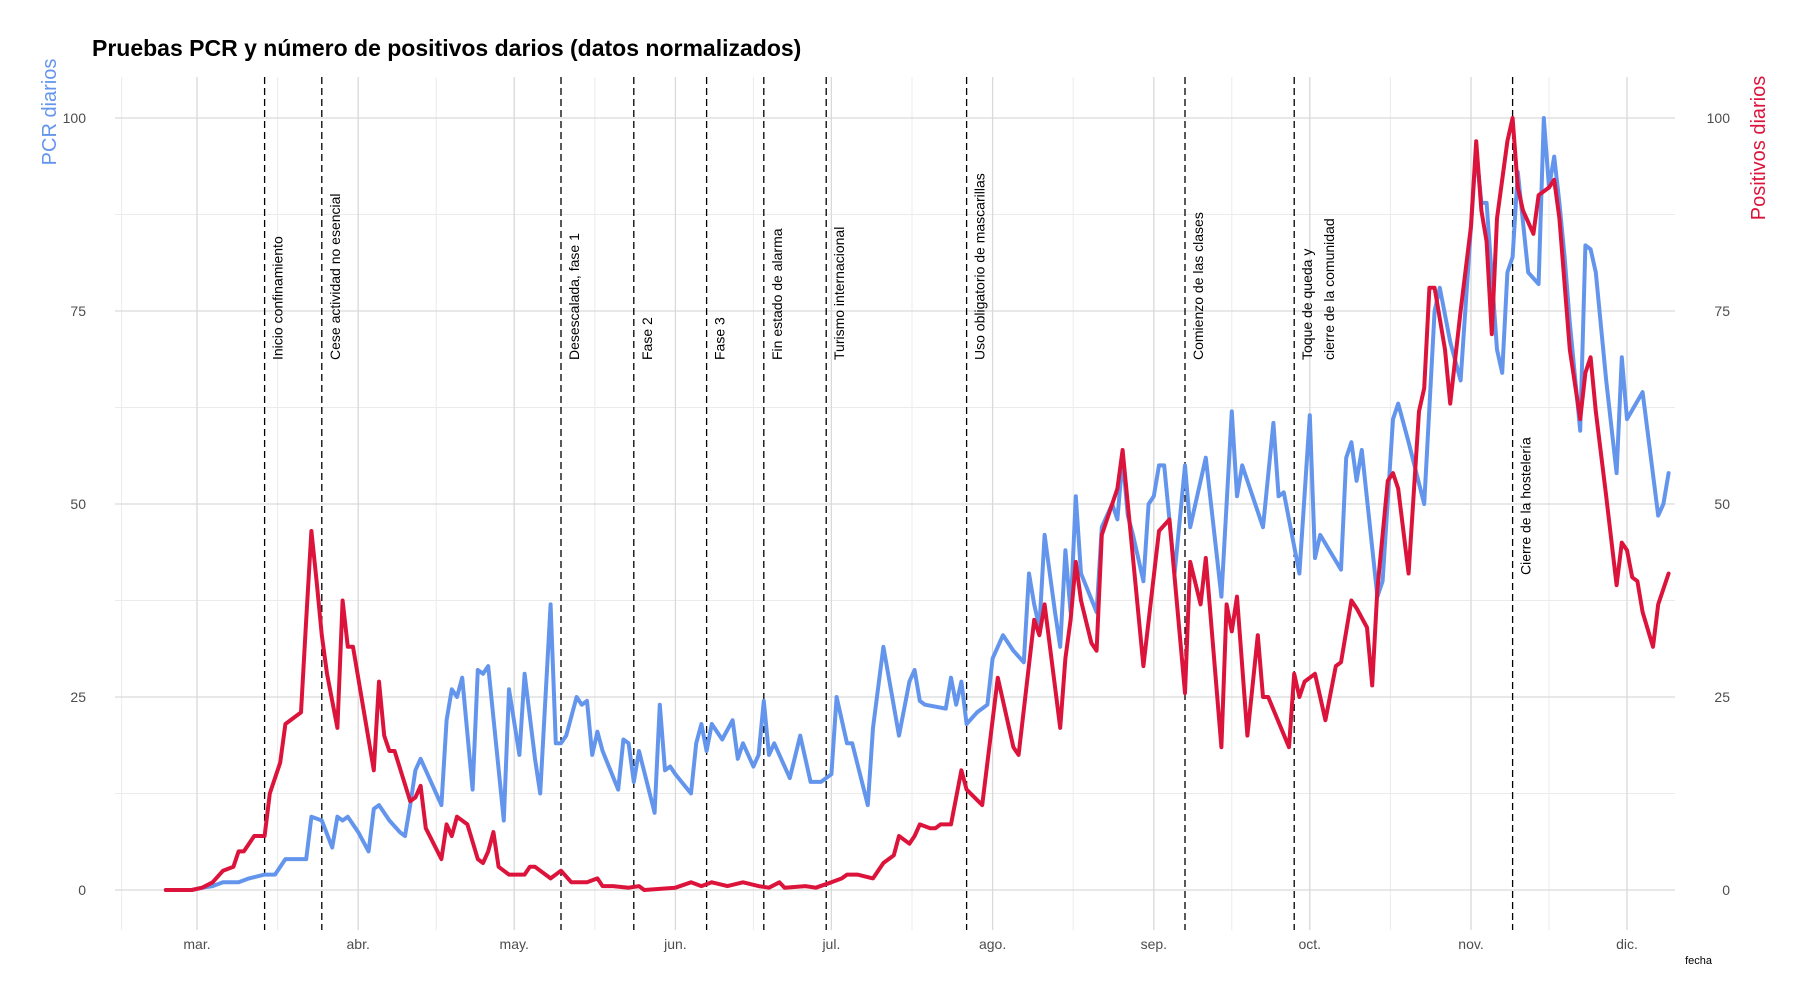 The image size is (1800, 1000). I want to click on event-label: Turismo internacional, so click(839, 293).